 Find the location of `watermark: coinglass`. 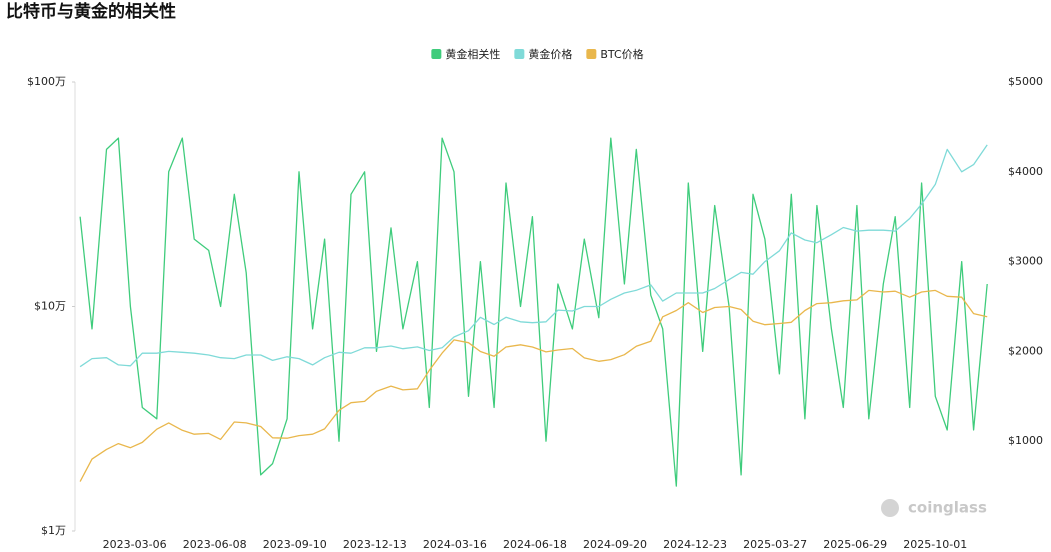

watermark: coinglass is located at coordinates (947, 508).